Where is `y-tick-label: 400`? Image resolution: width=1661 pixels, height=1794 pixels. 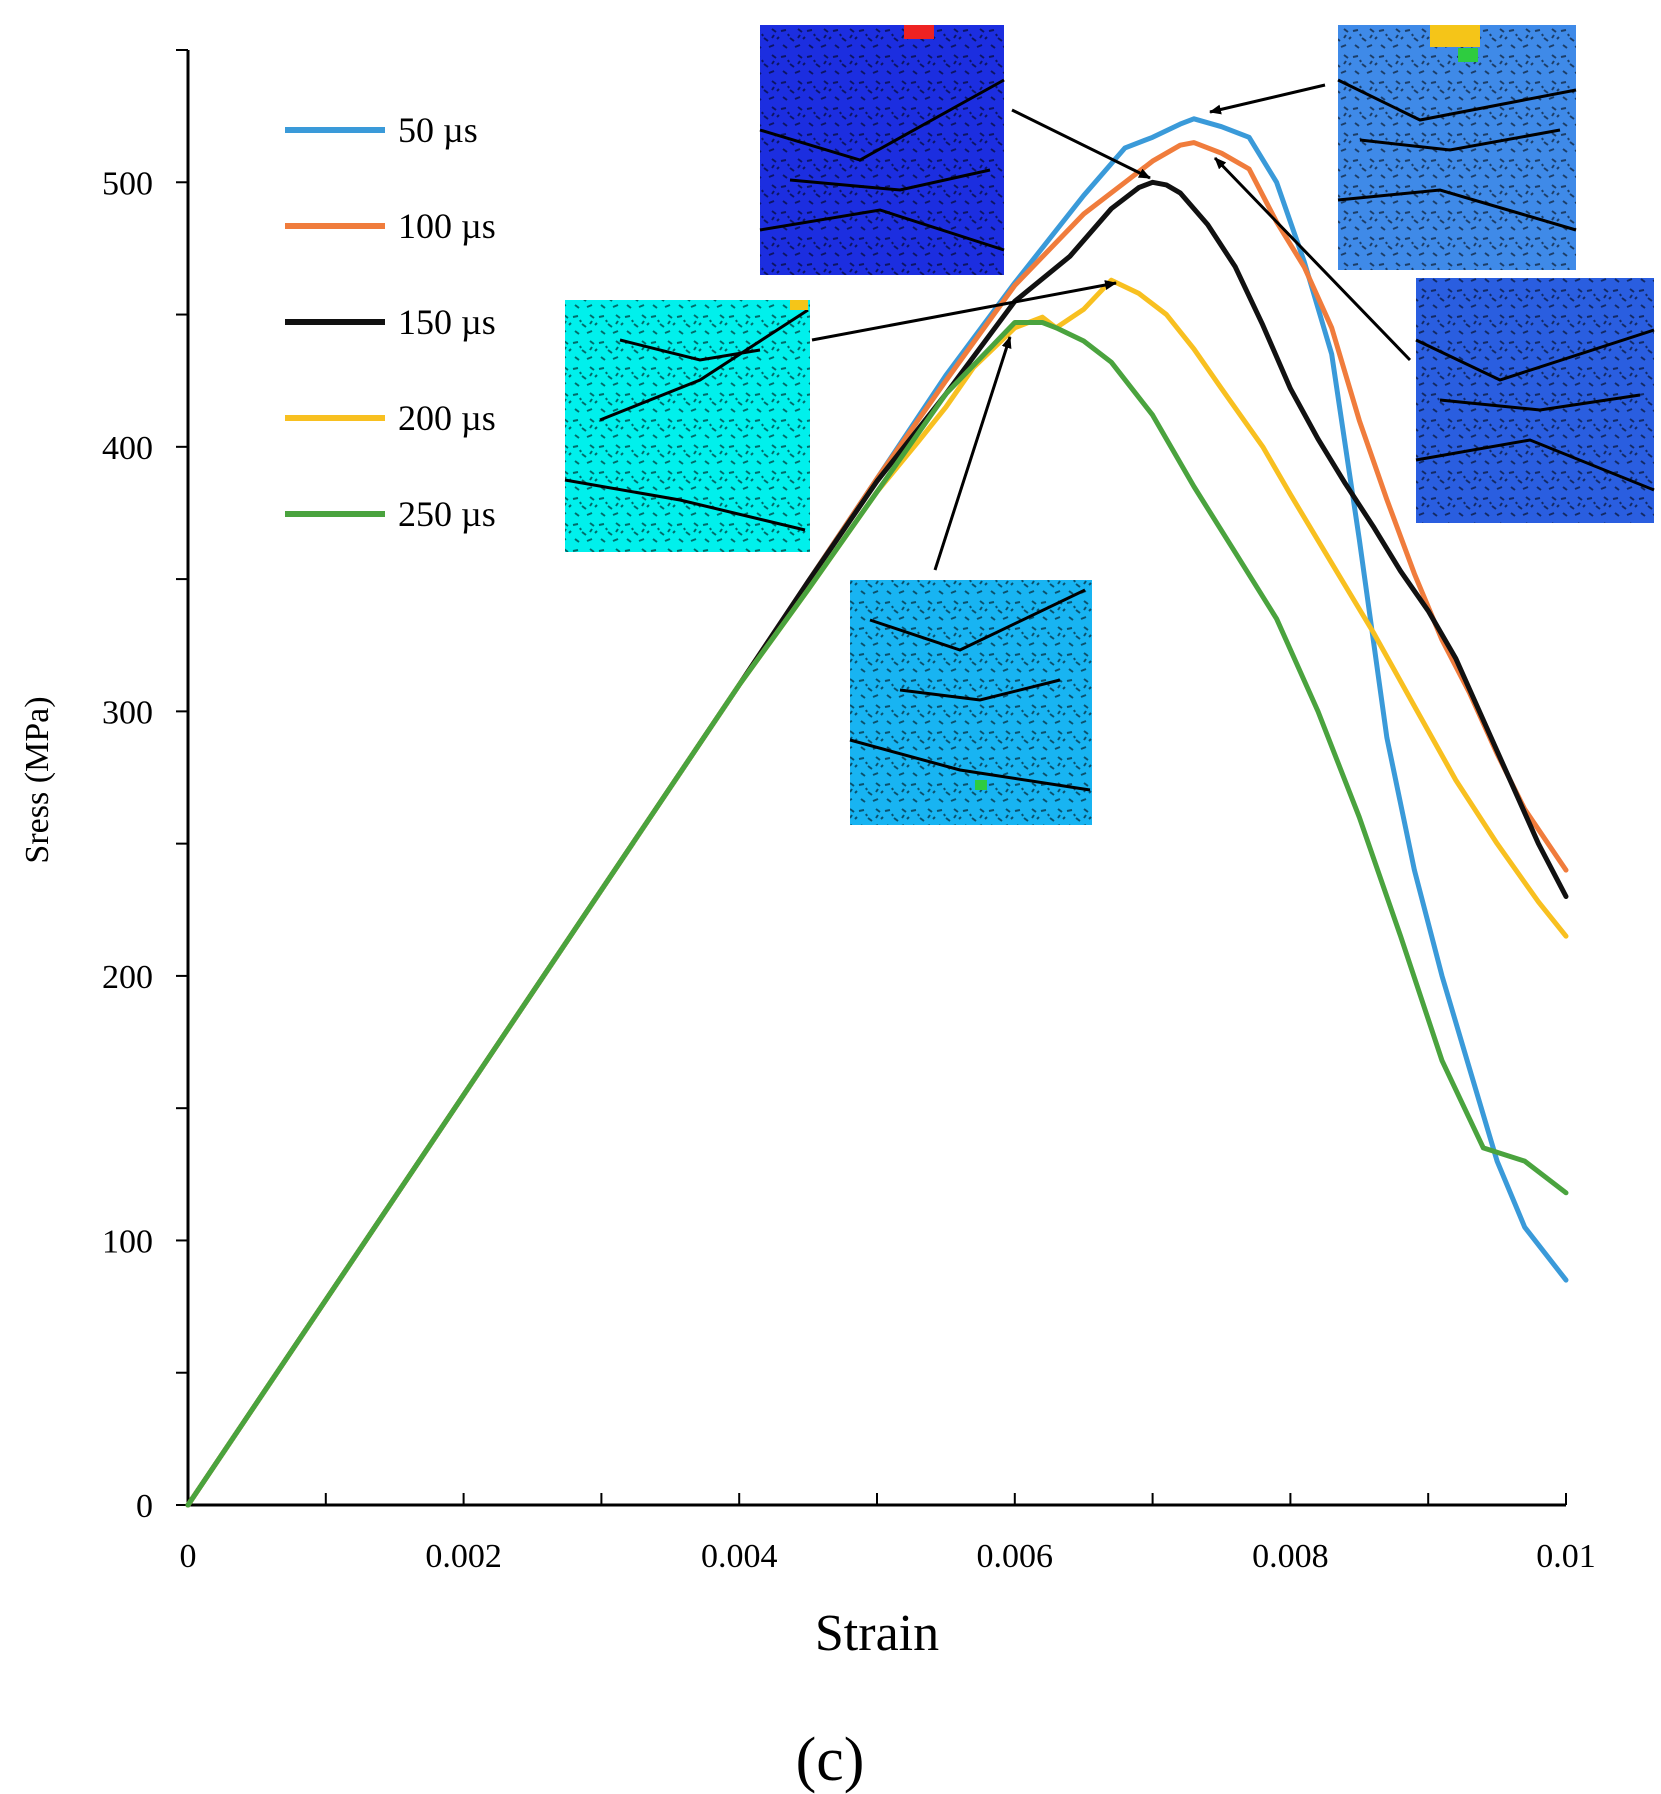 y-tick-label: 400 is located at coordinates (127, 448).